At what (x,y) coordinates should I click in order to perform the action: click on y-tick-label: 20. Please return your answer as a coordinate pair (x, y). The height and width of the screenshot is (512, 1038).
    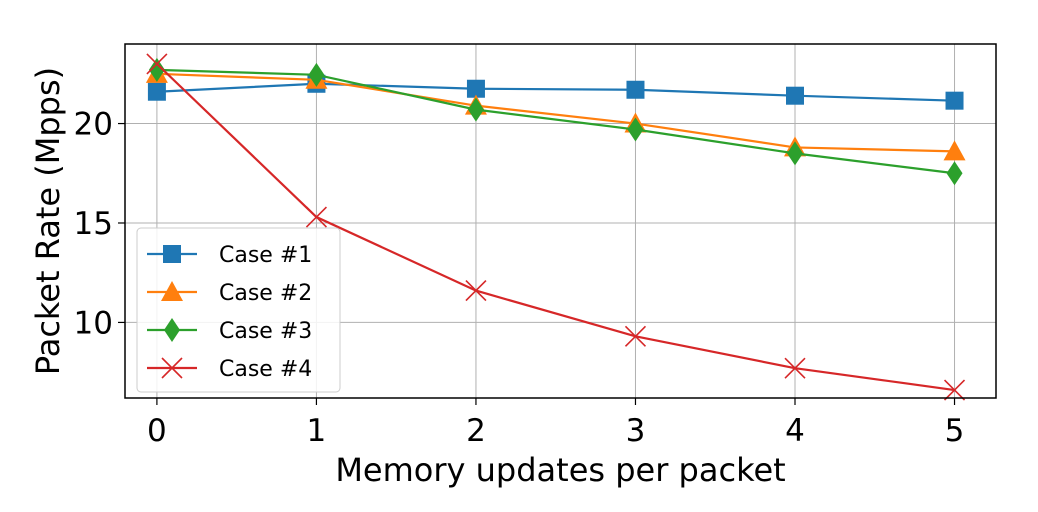
    Looking at the image, I should click on (93, 125).